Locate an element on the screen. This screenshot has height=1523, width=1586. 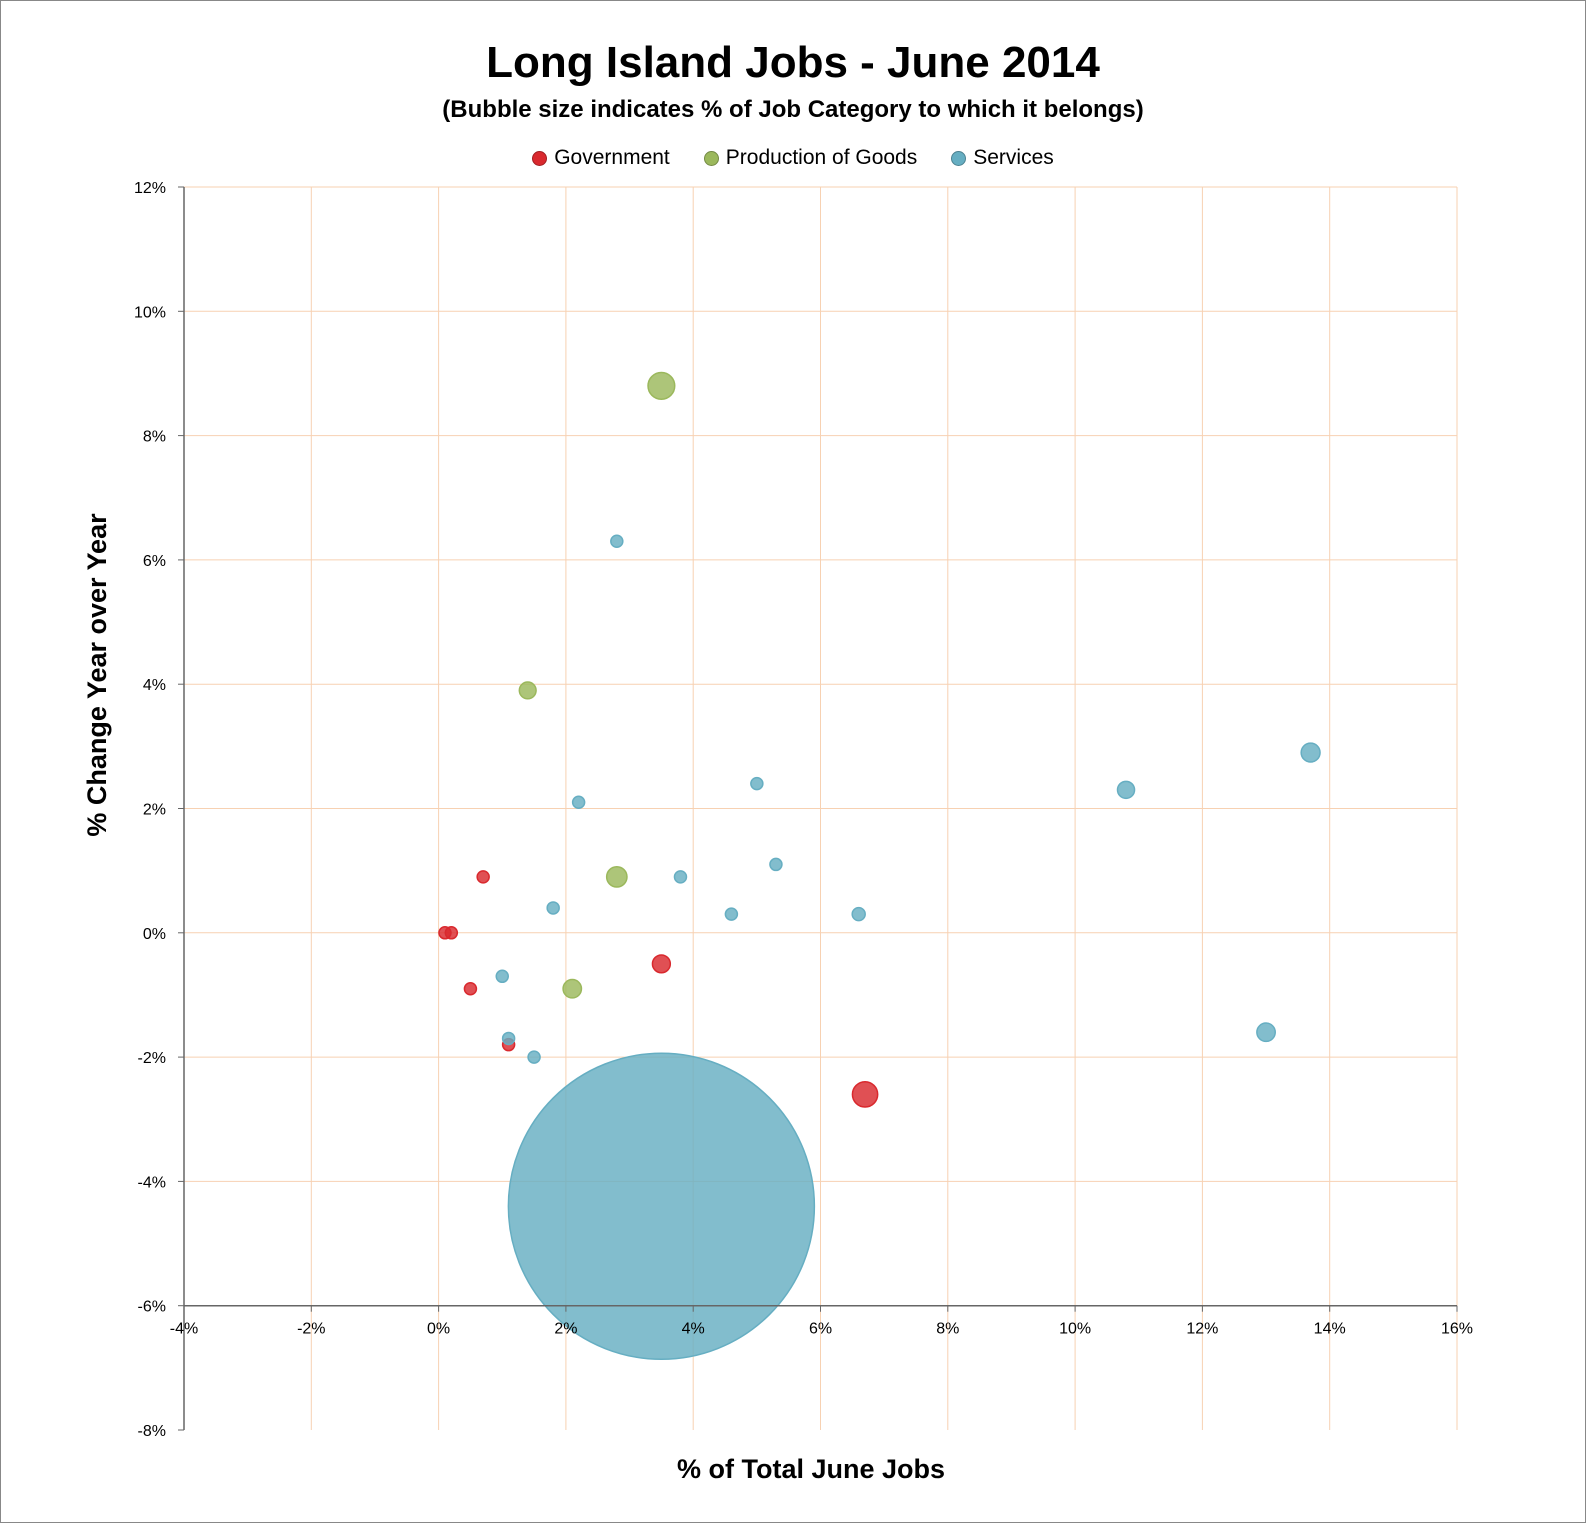
y-tick-label: 6% is located at coordinates (154, 561).